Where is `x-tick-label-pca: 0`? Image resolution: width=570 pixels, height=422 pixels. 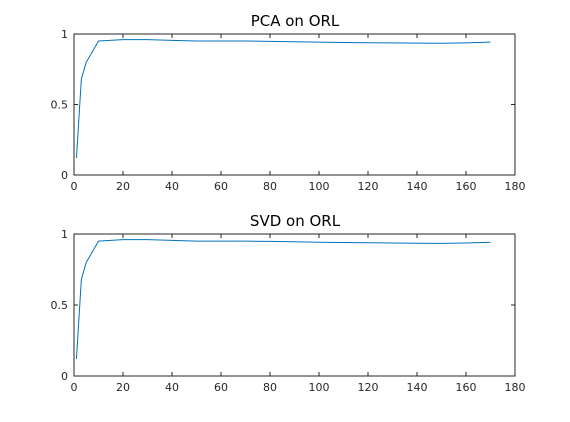
x-tick-label-pca: 0 is located at coordinates (74, 186).